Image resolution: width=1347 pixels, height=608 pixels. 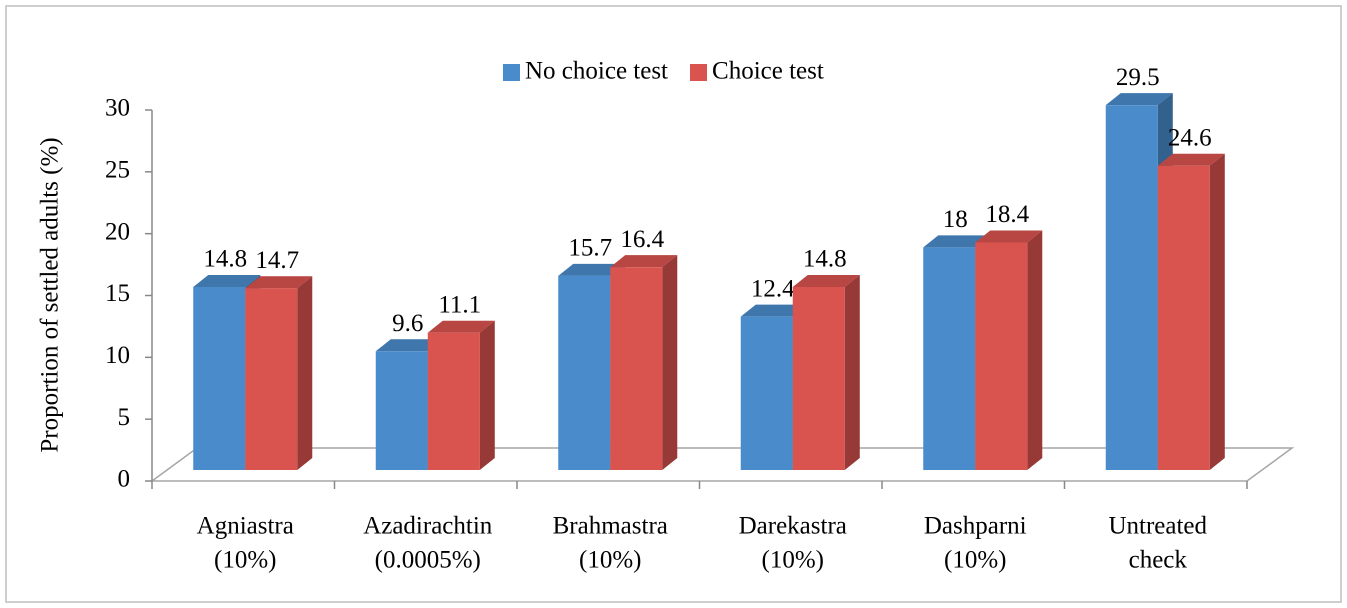 I want to click on x-tick-label: Azadirachtin, so click(x=428, y=526).